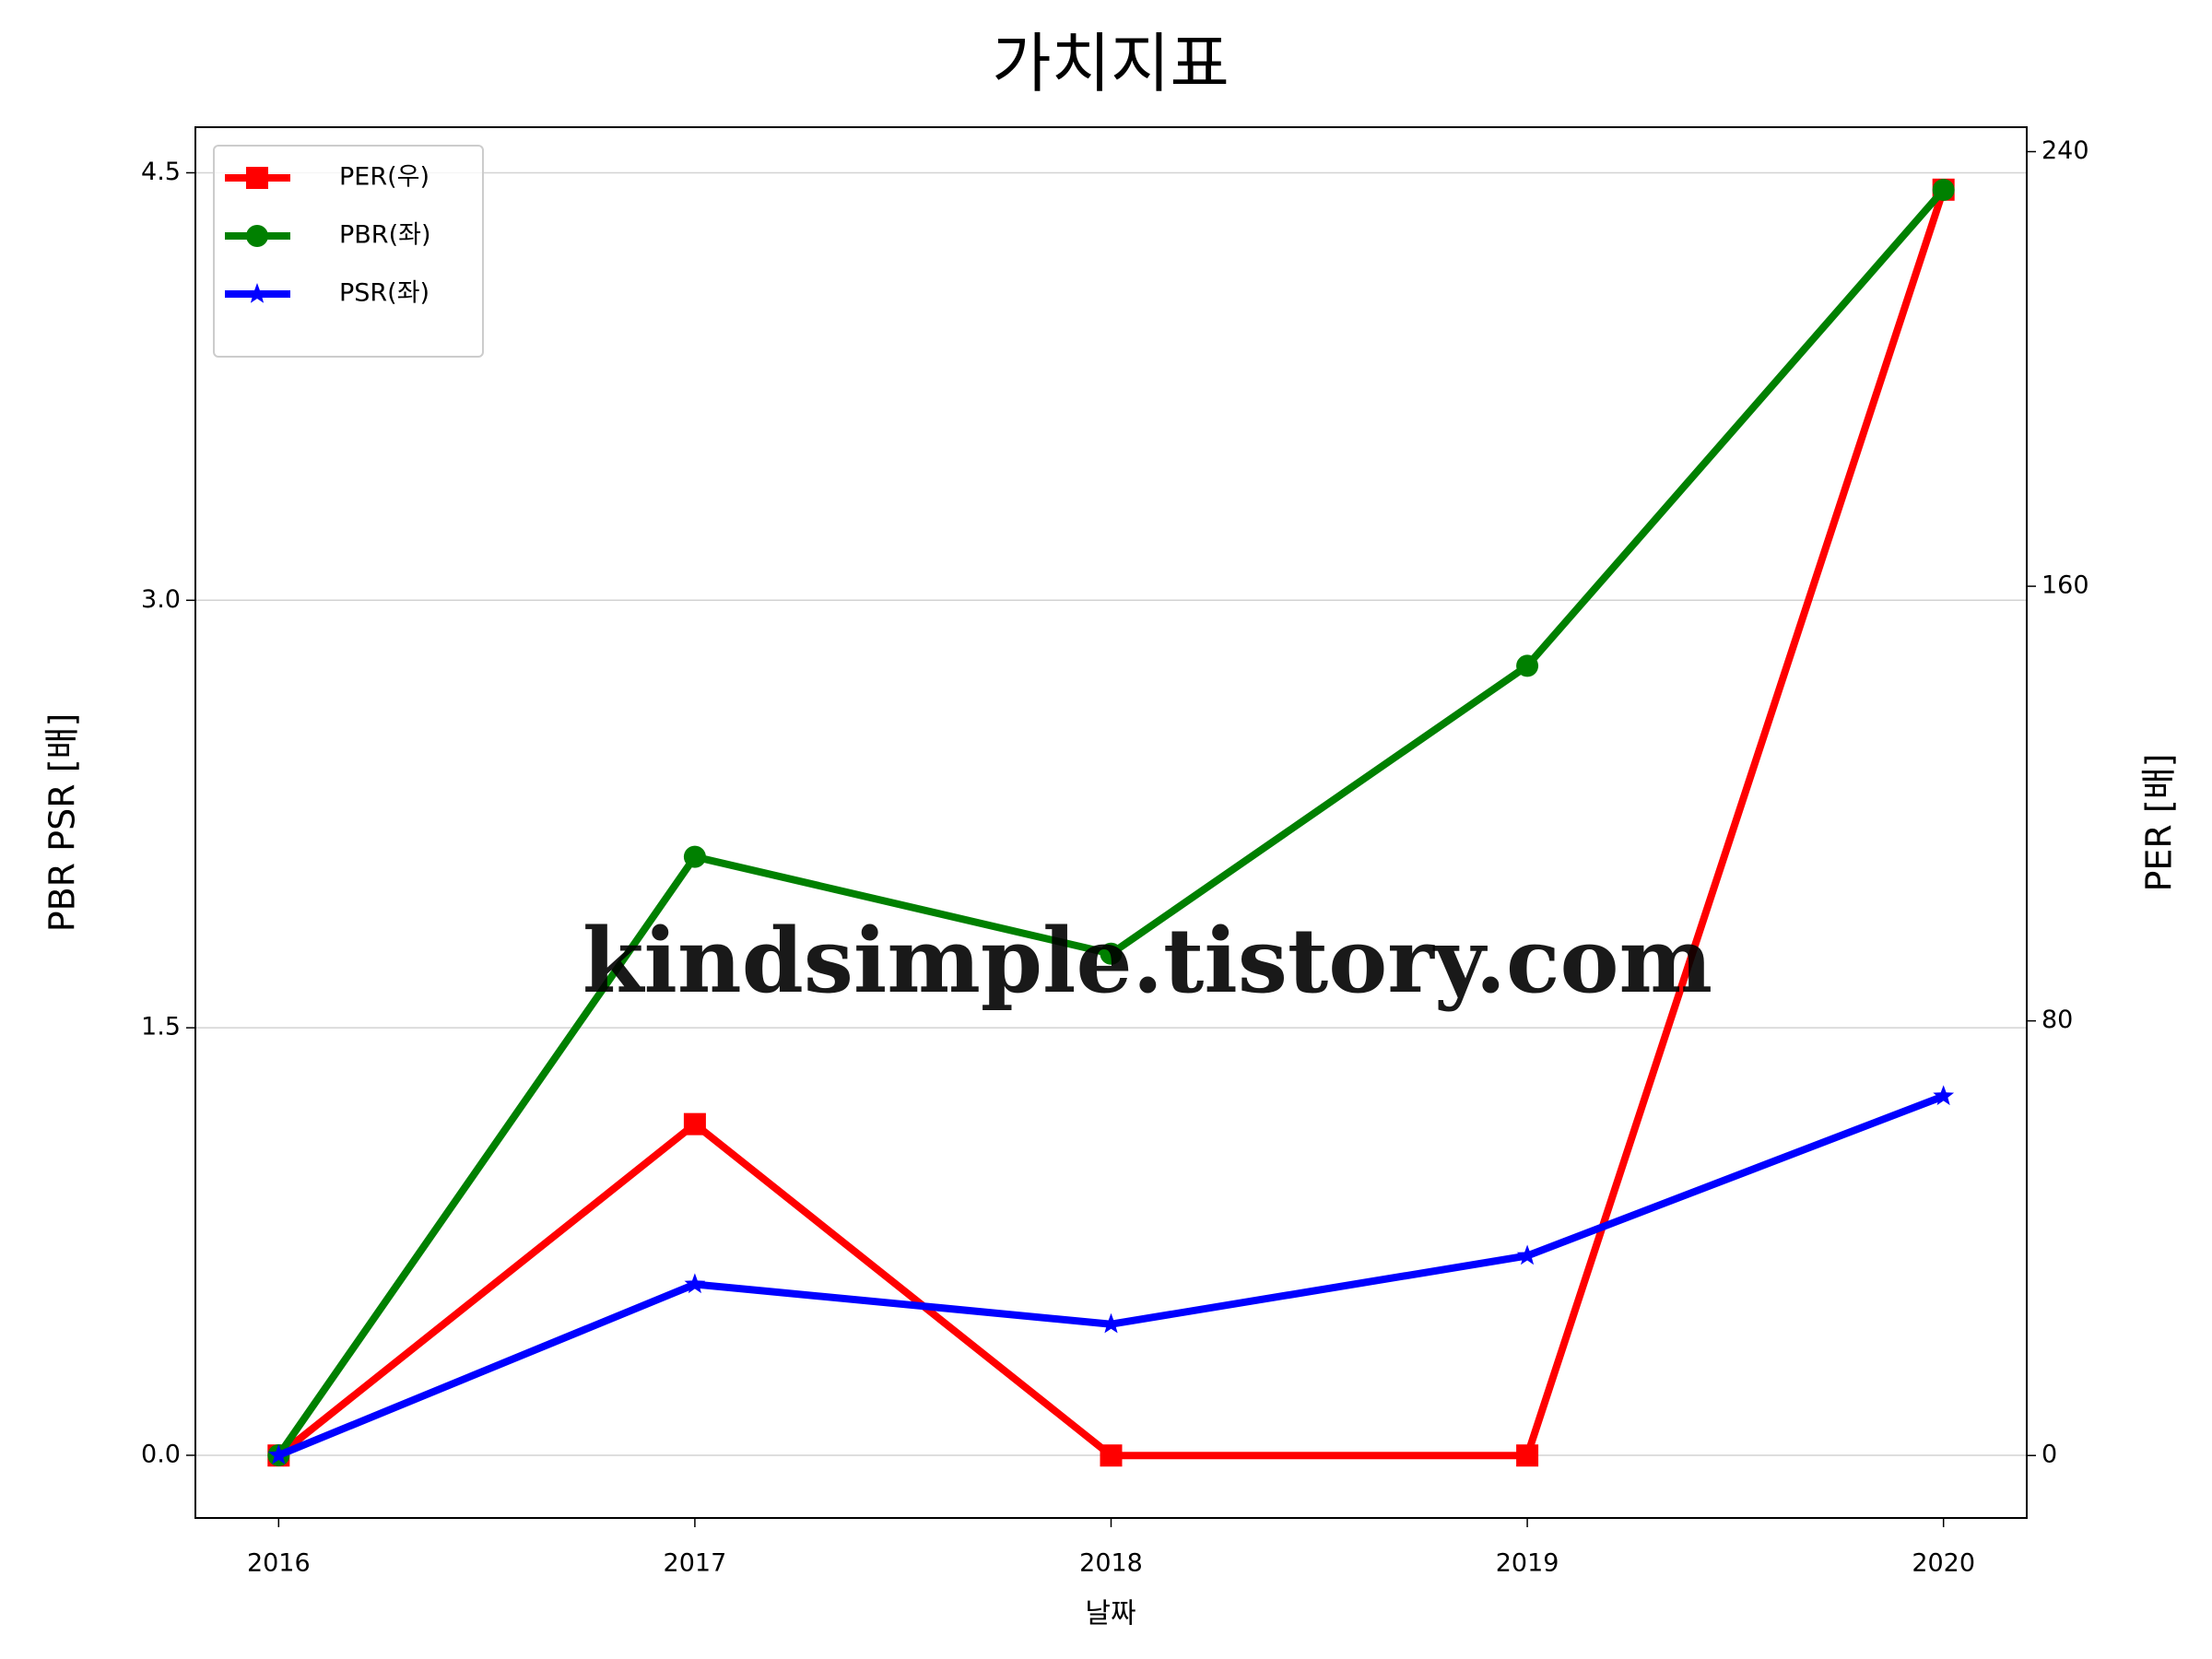 The height and width of the screenshot is (1659, 2212). I want to click on y2-axis-label: PER [배], so click(2159, 822).